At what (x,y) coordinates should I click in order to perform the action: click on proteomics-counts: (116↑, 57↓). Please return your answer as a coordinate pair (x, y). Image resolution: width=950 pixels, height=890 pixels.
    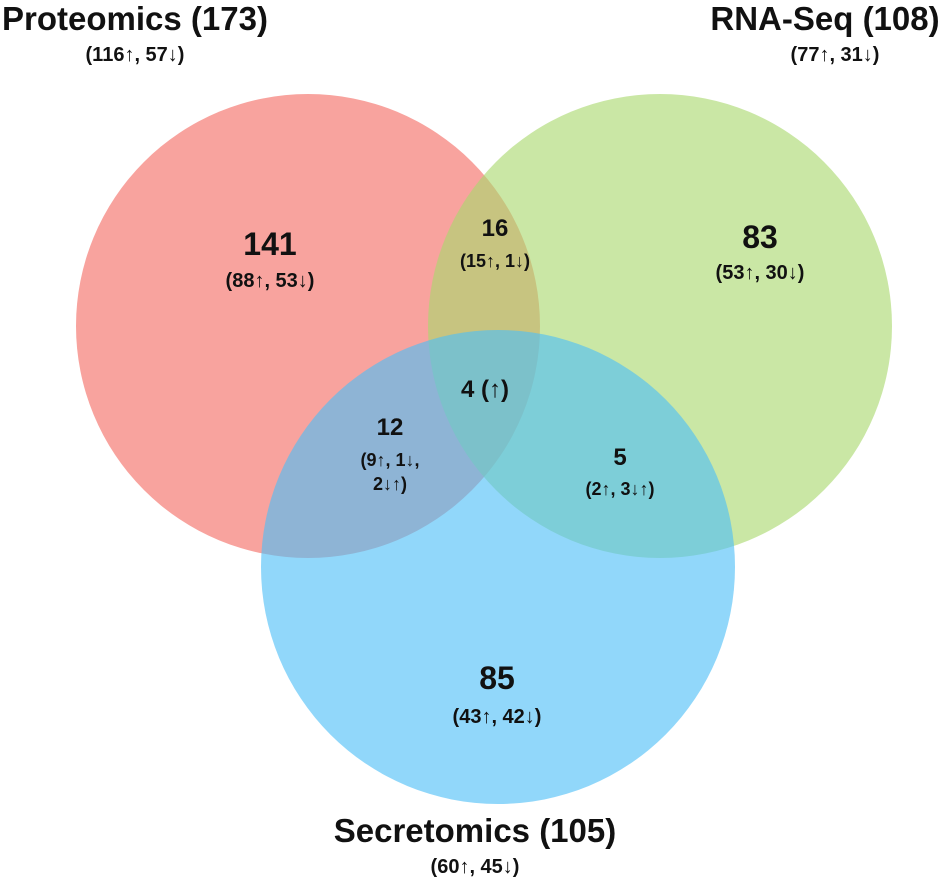
    Looking at the image, I should click on (135, 55).